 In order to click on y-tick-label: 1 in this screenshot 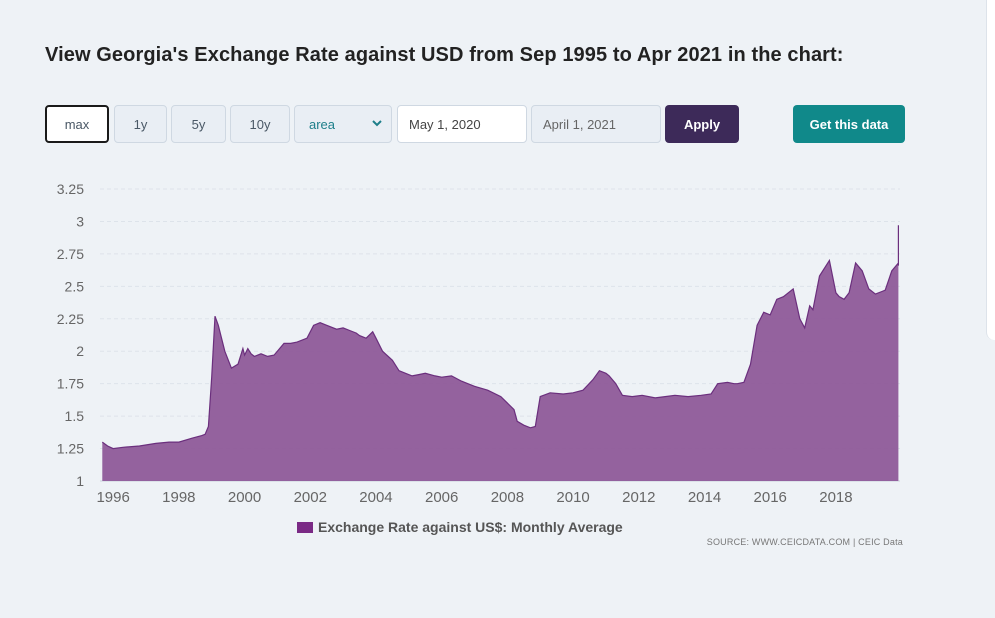, I will do `click(80, 481)`.